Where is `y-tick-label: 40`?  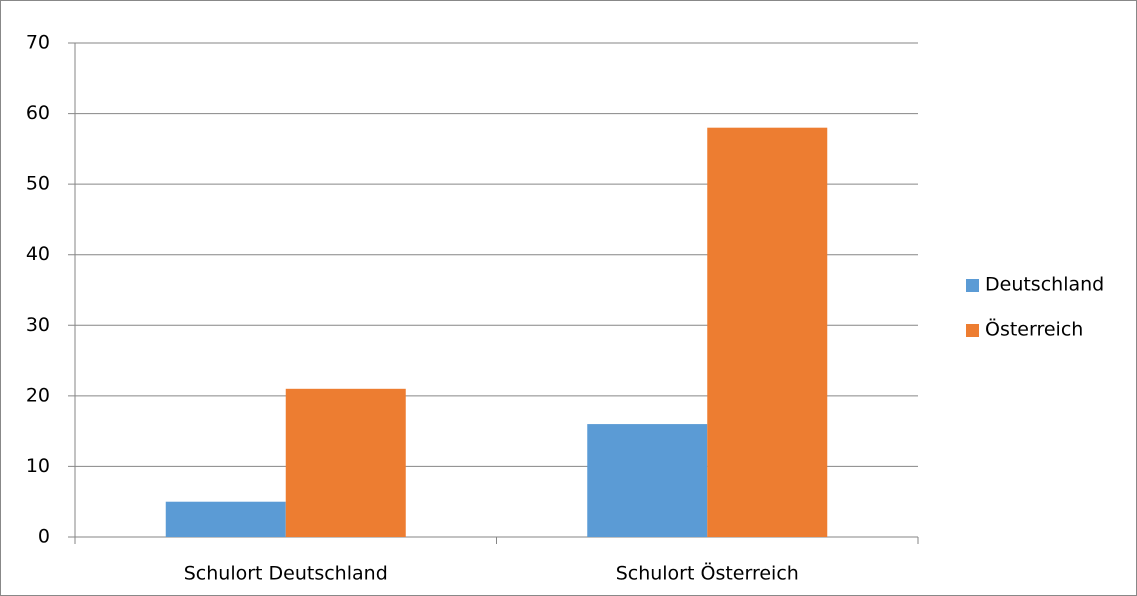
y-tick-label: 40 is located at coordinates (38, 254).